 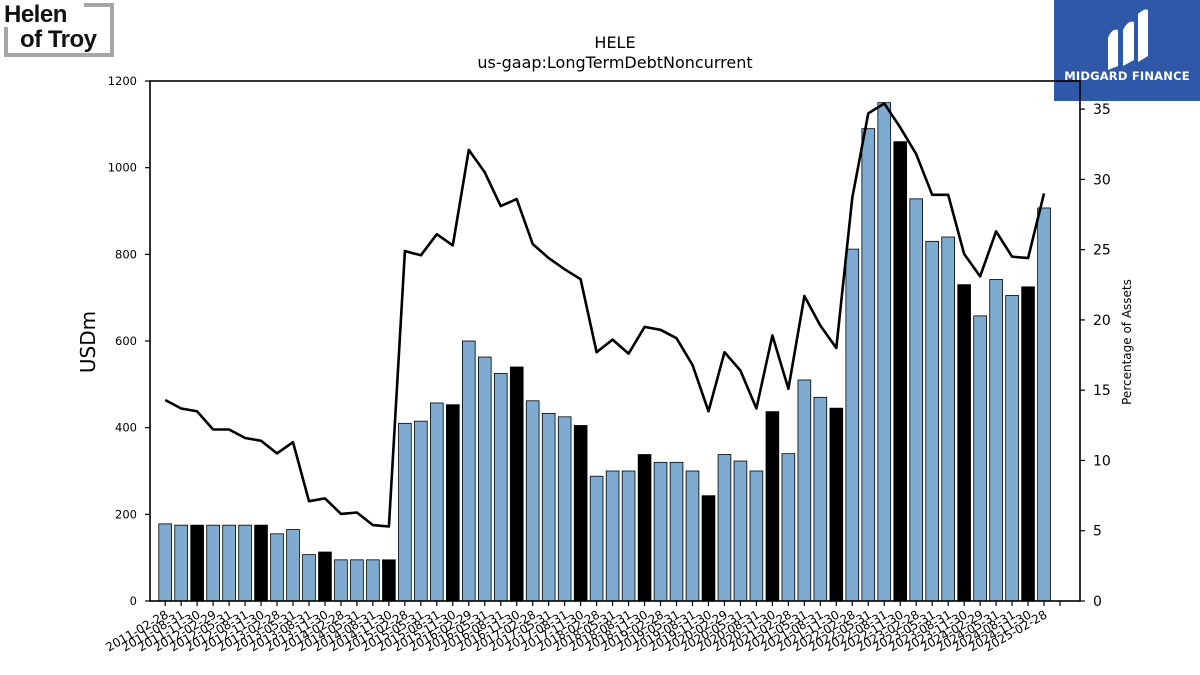 I want to click on y-tick-label: 0, so click(x=133, y=601).